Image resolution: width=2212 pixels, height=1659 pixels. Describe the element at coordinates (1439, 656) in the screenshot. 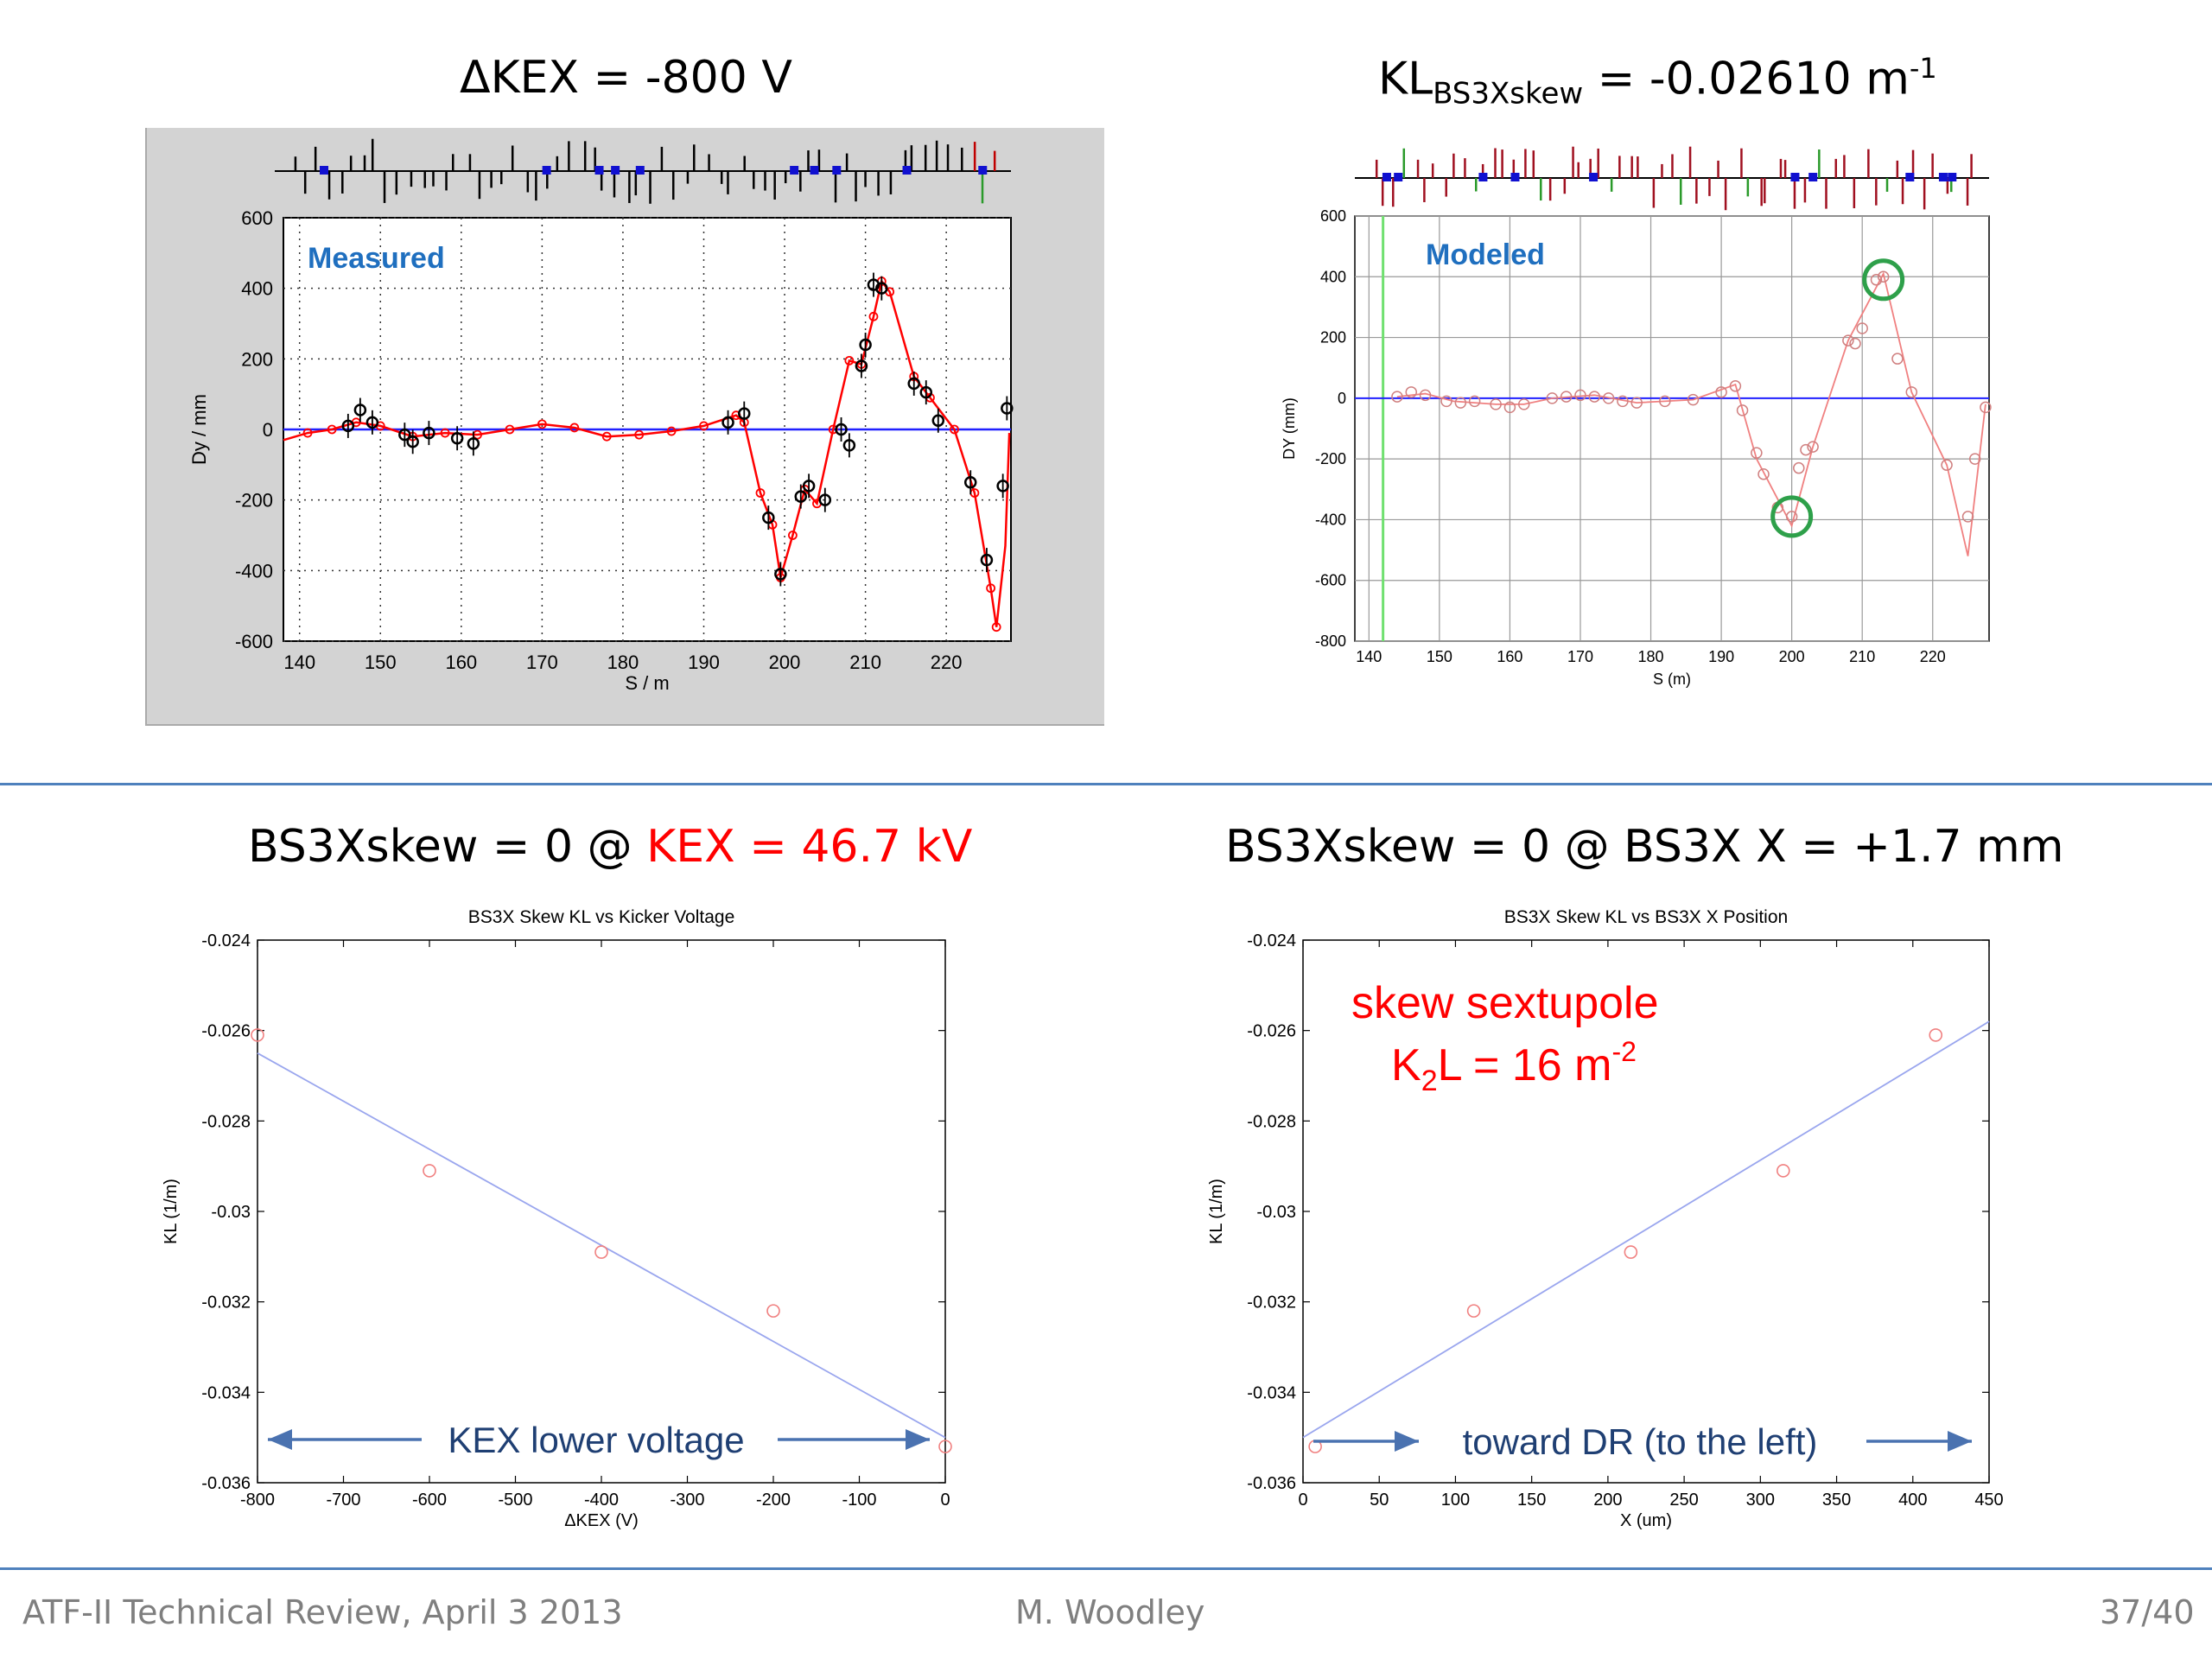

I see `modeled-xtick: 150` at that location.